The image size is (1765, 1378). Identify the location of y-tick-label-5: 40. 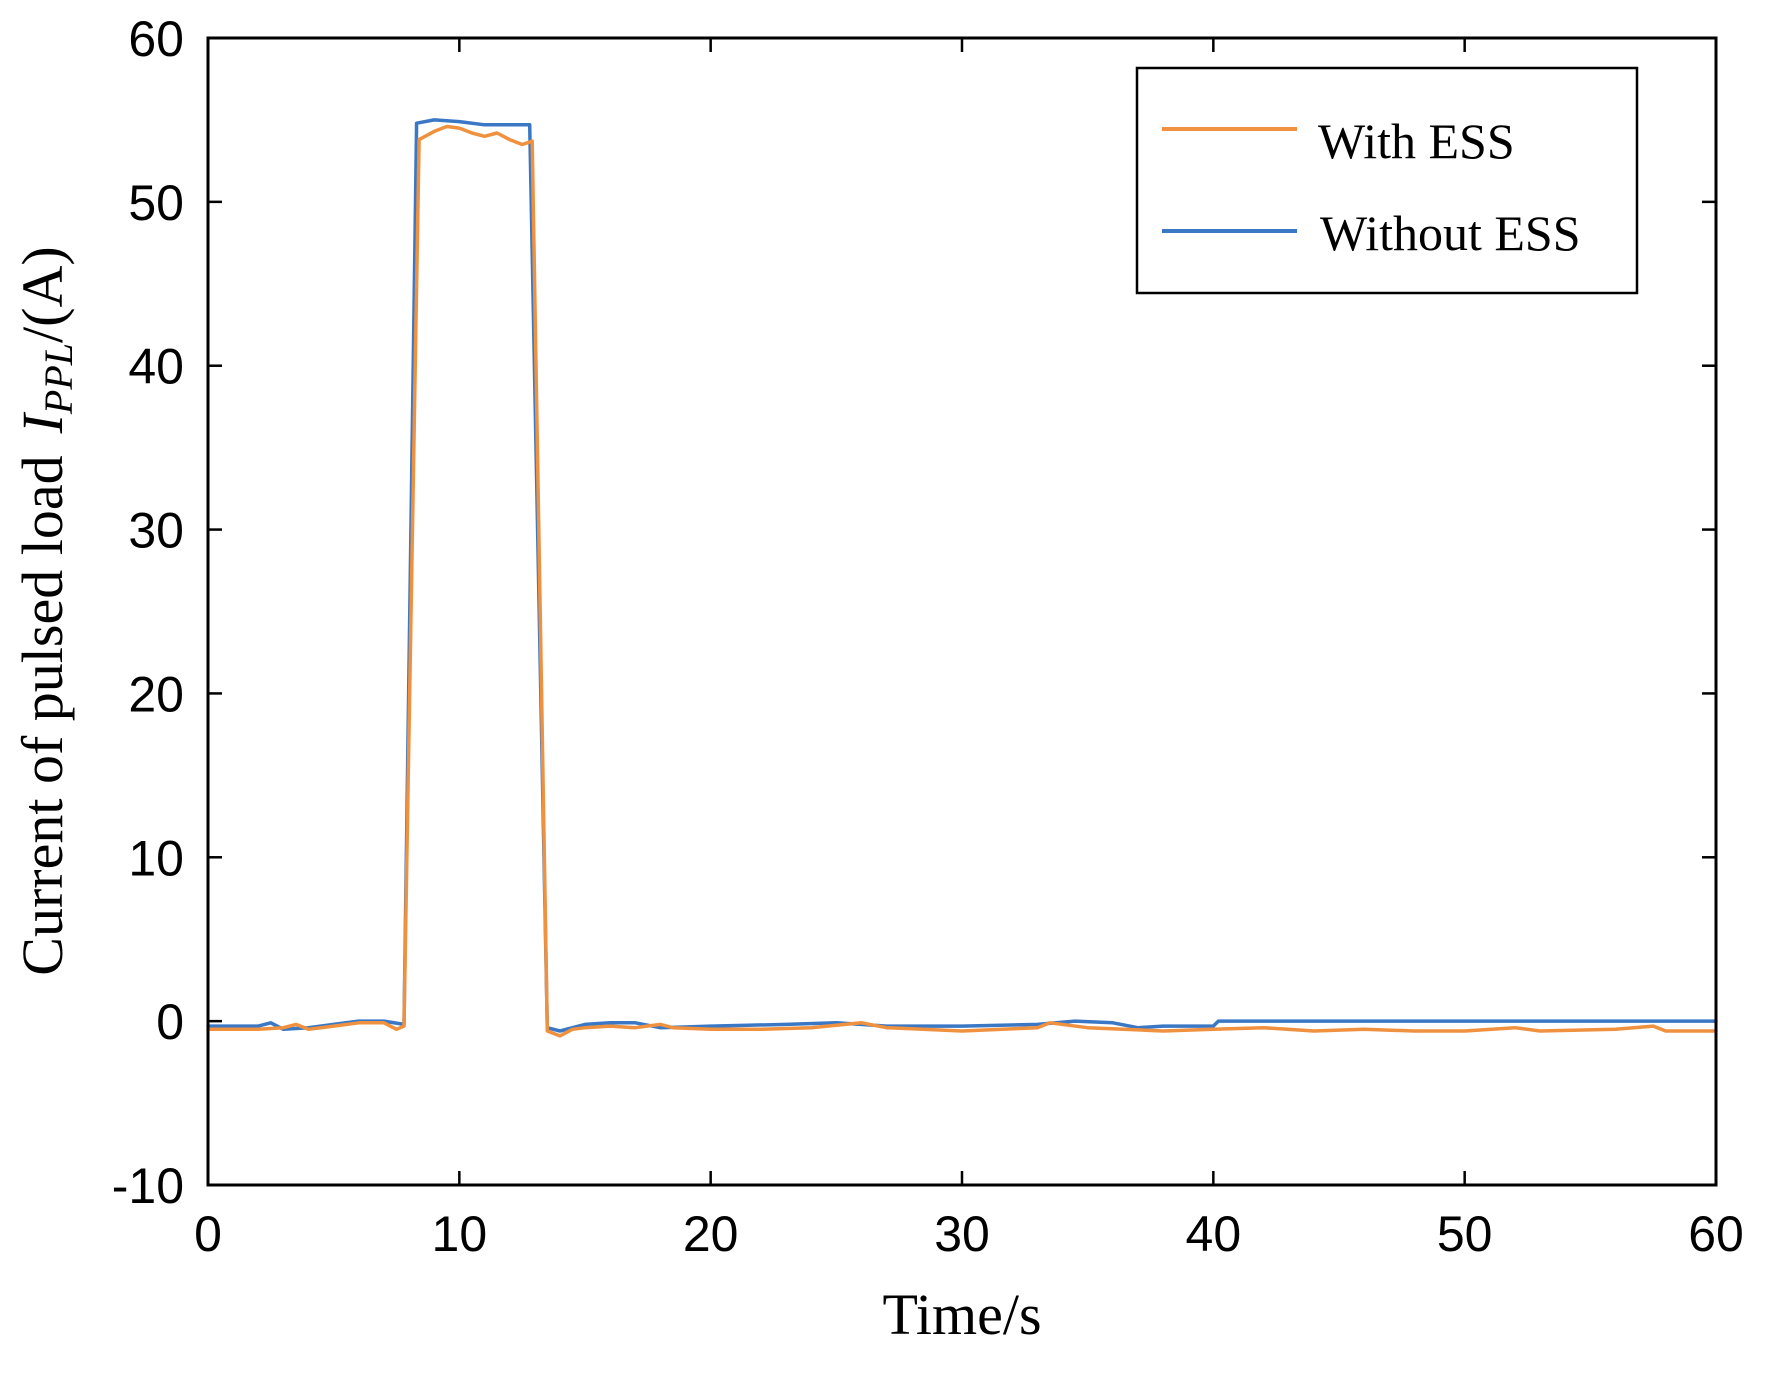
(156, 367).